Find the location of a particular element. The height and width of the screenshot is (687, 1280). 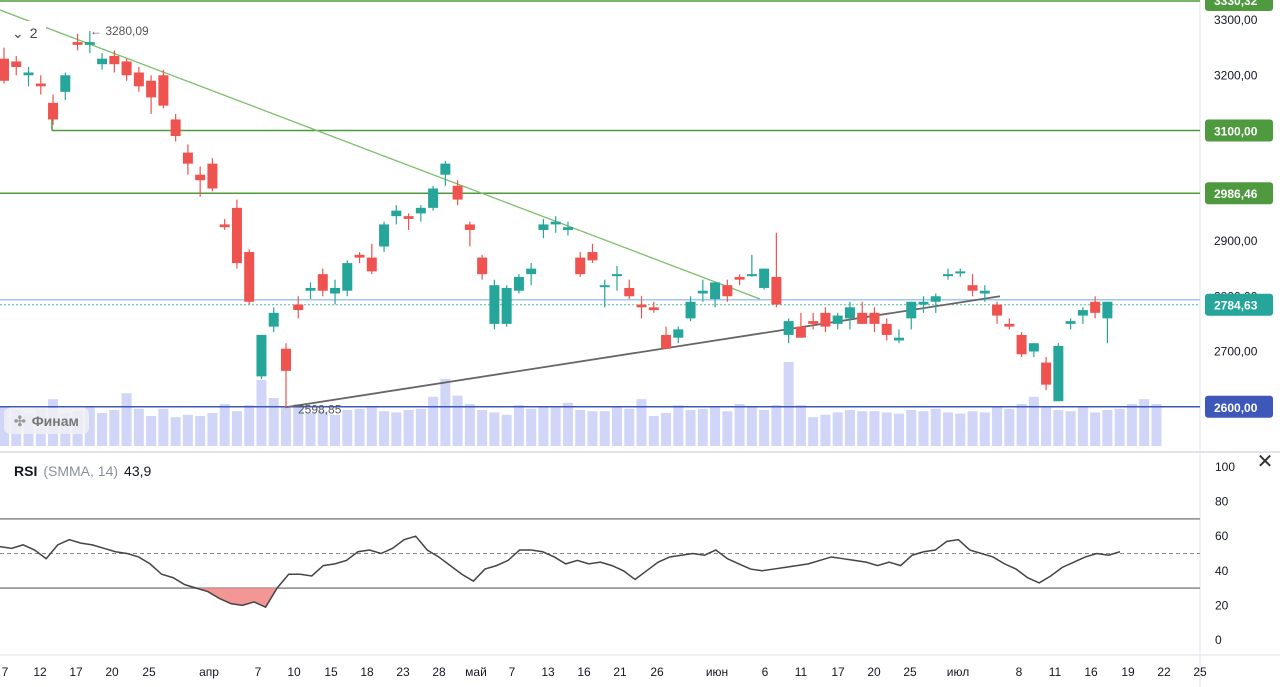

price-tick-label: 2700,00 is located at coordinates (1236, 352).